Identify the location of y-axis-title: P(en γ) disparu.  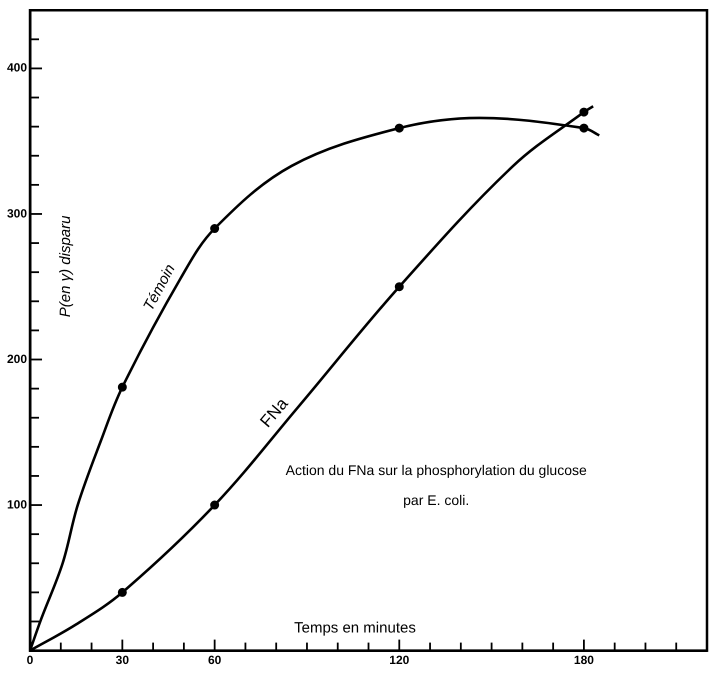
(65, 266).